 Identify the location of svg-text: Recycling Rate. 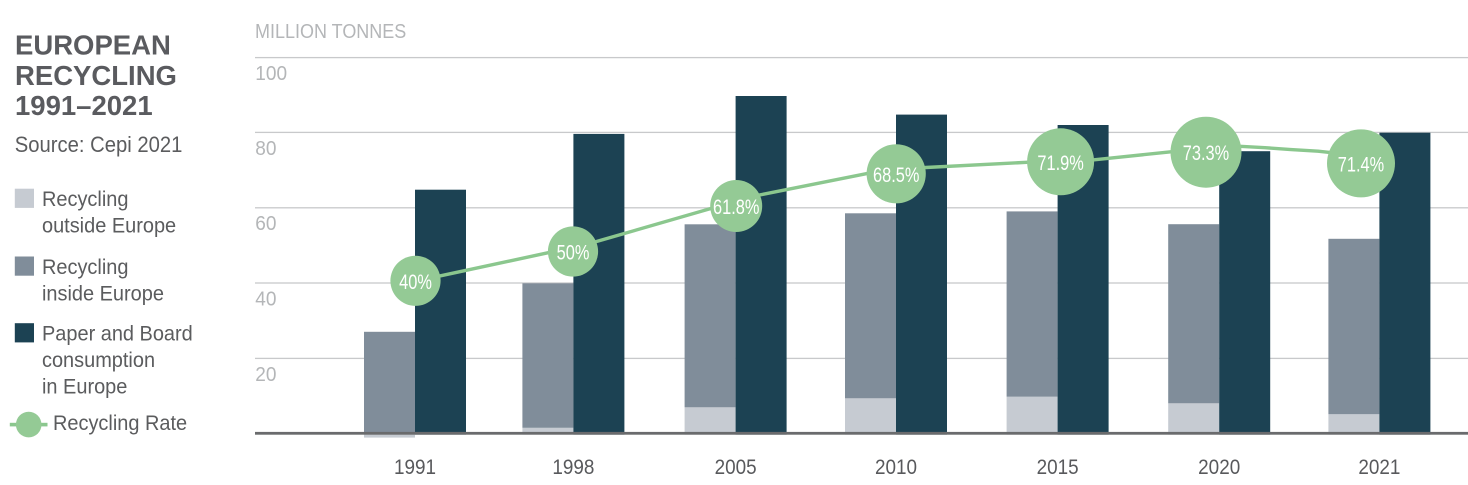
(120, 423).